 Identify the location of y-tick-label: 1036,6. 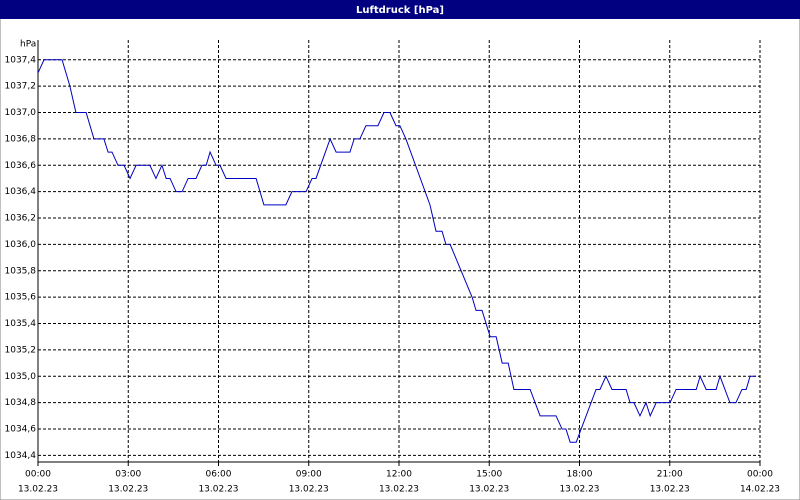
(21, 166).